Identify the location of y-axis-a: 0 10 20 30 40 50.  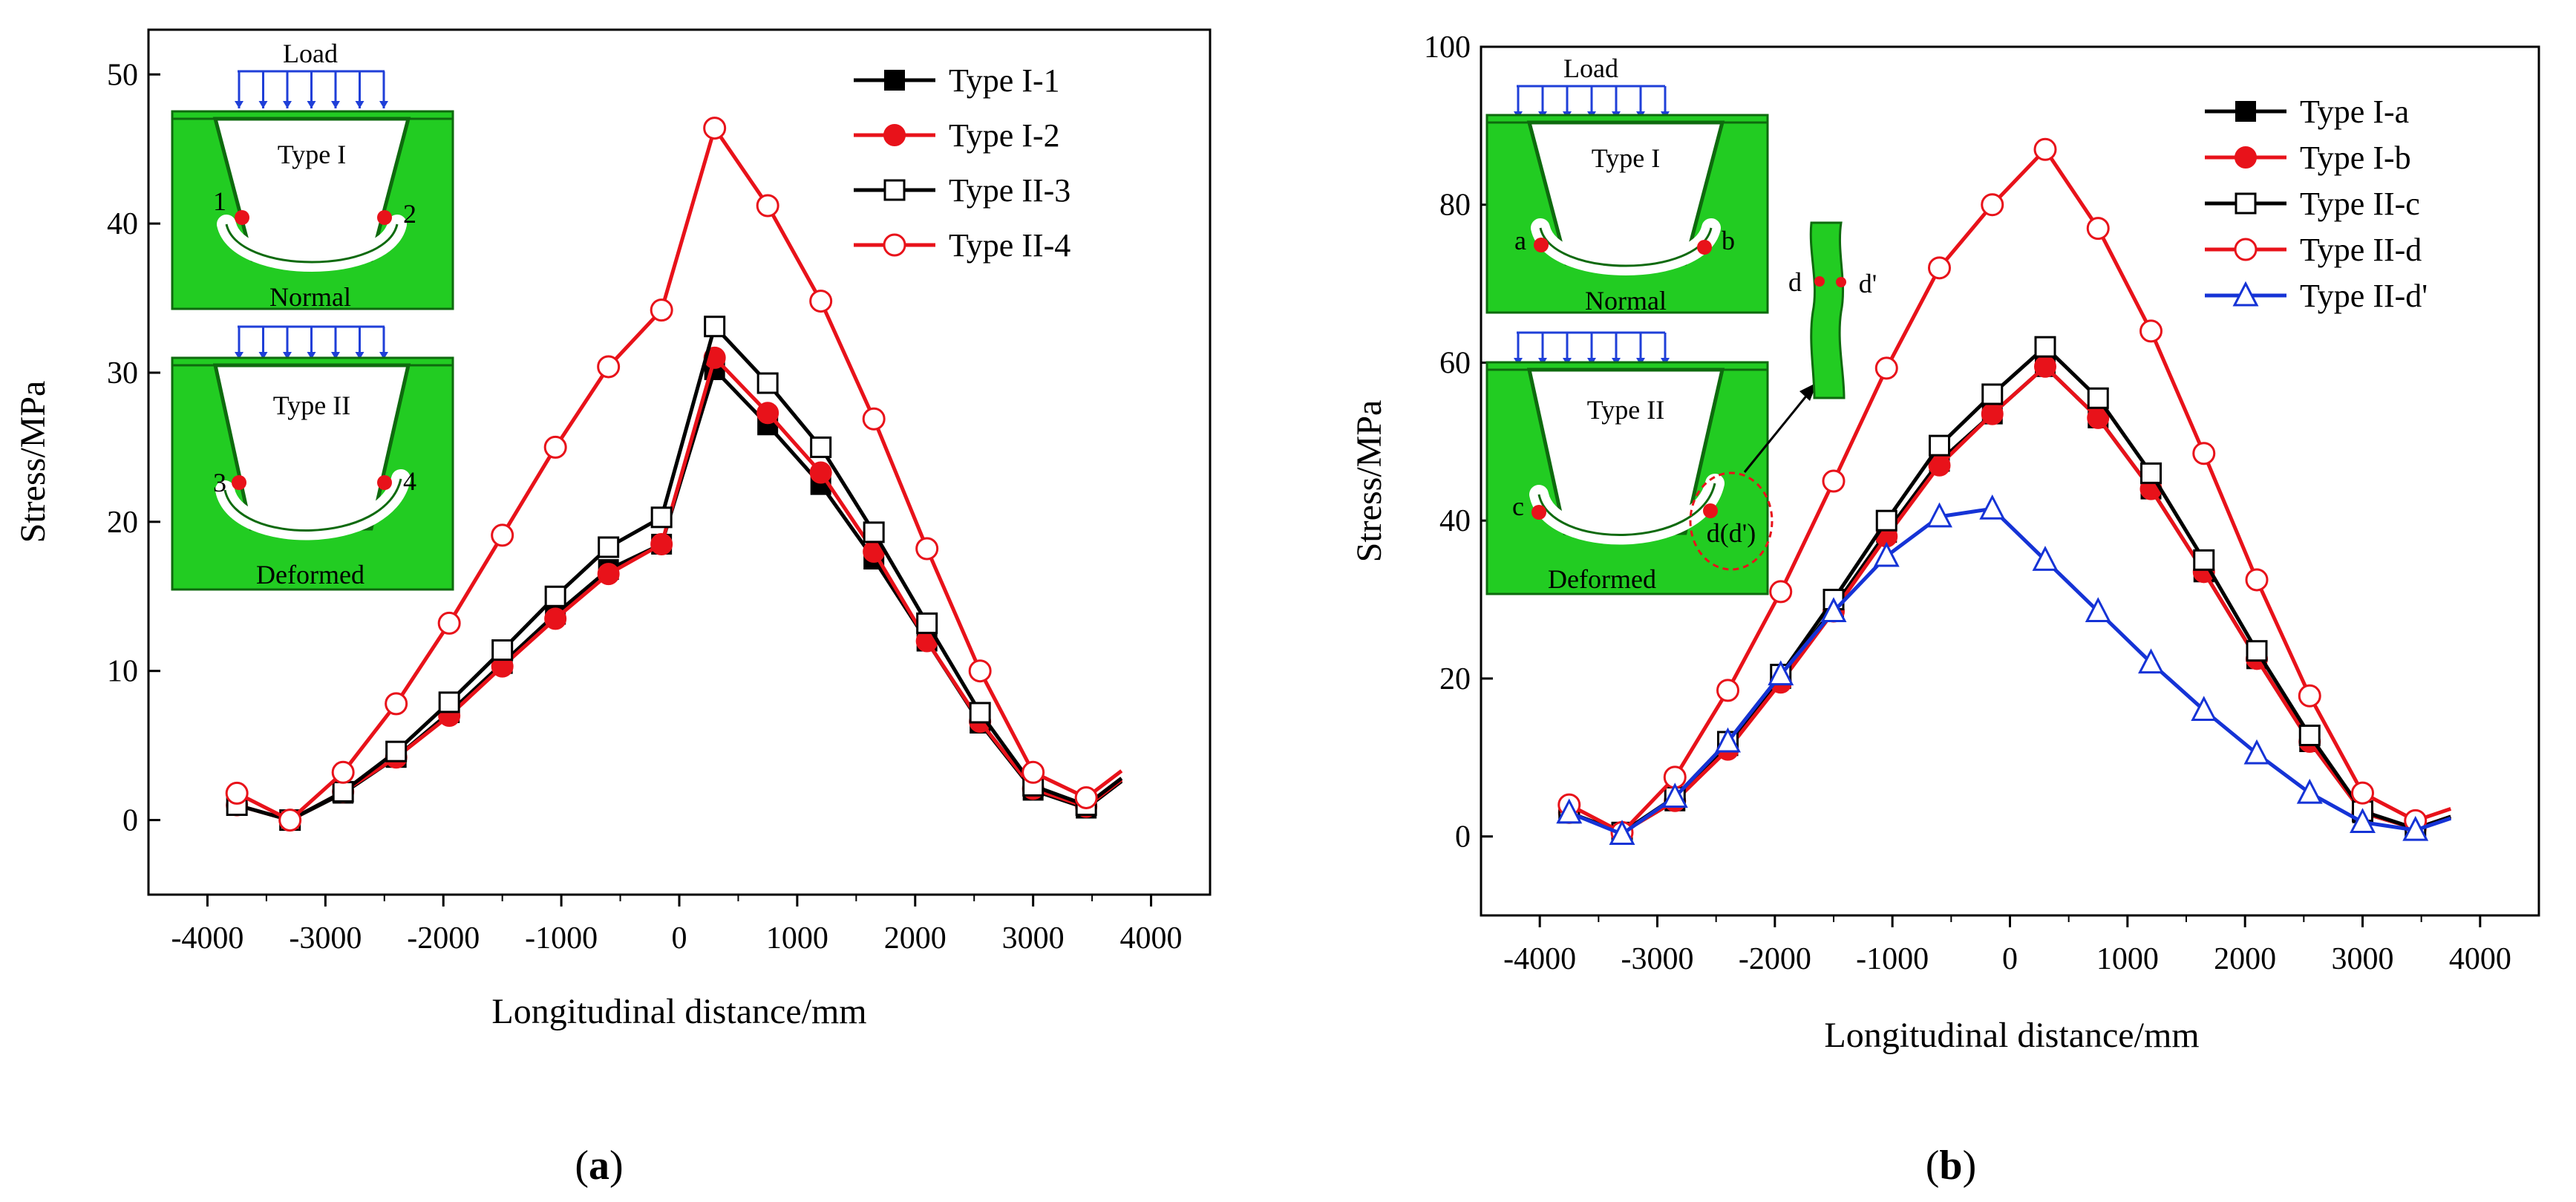
(133, 448).